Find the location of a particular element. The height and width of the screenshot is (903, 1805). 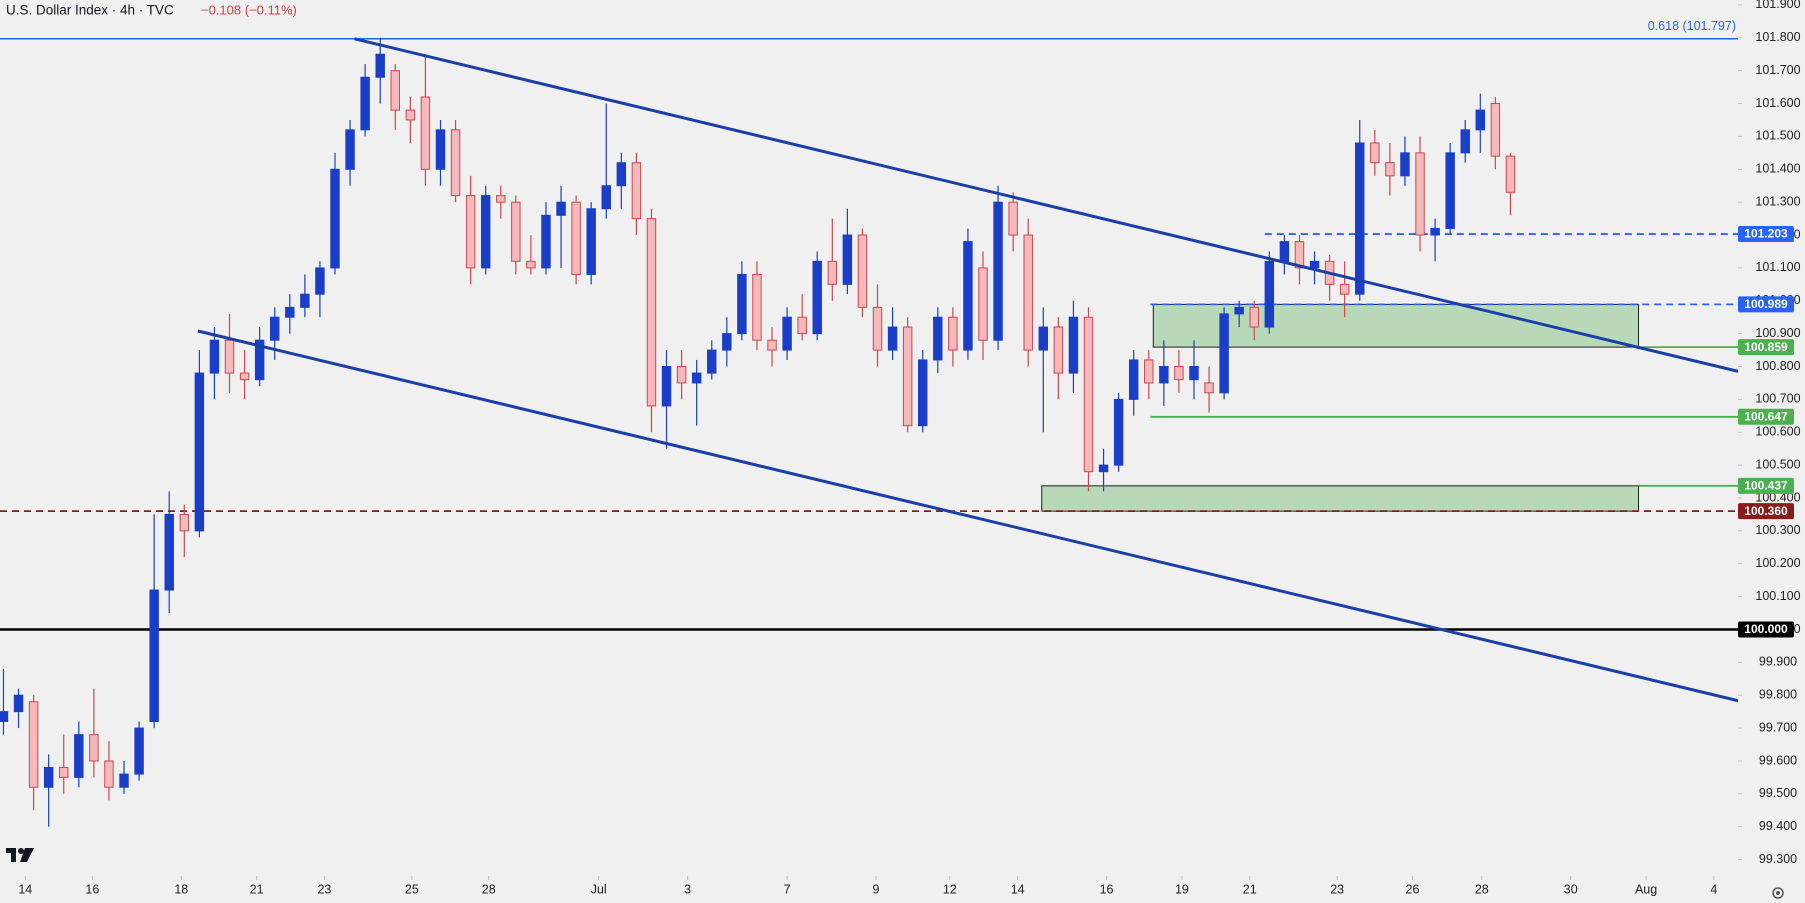

settings-icon is located at coordinates (1778, 893).